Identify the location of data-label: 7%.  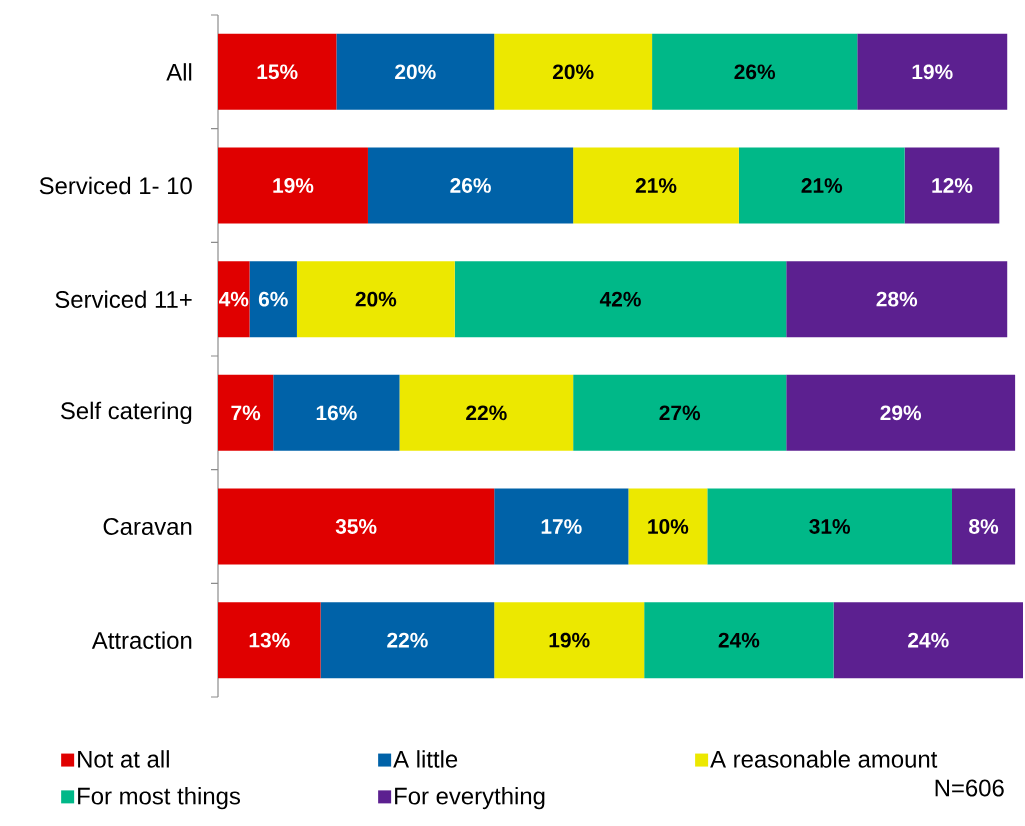
(246, 413).